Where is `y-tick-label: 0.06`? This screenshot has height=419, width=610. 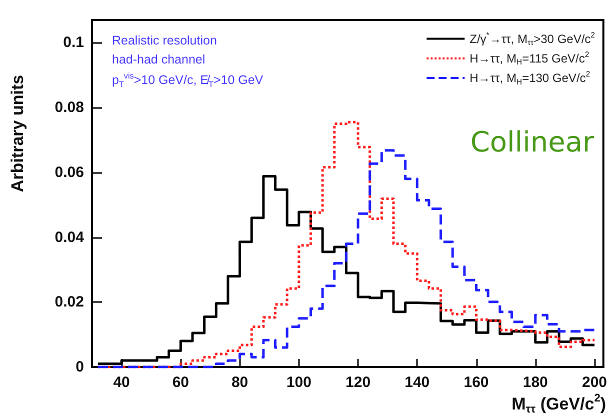
y-tick-label: 0.06 is located at coordinates (69, 172).